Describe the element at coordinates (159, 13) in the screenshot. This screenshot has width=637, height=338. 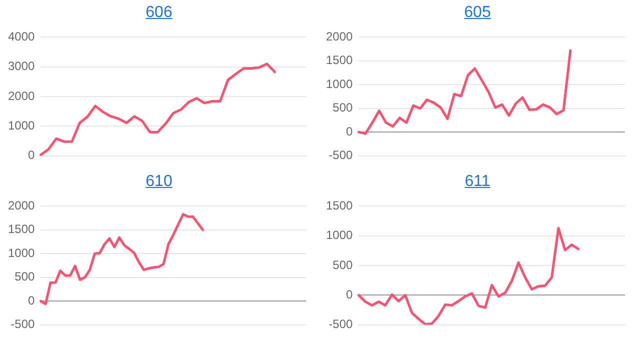
I see `chart-title: 606` at that location.